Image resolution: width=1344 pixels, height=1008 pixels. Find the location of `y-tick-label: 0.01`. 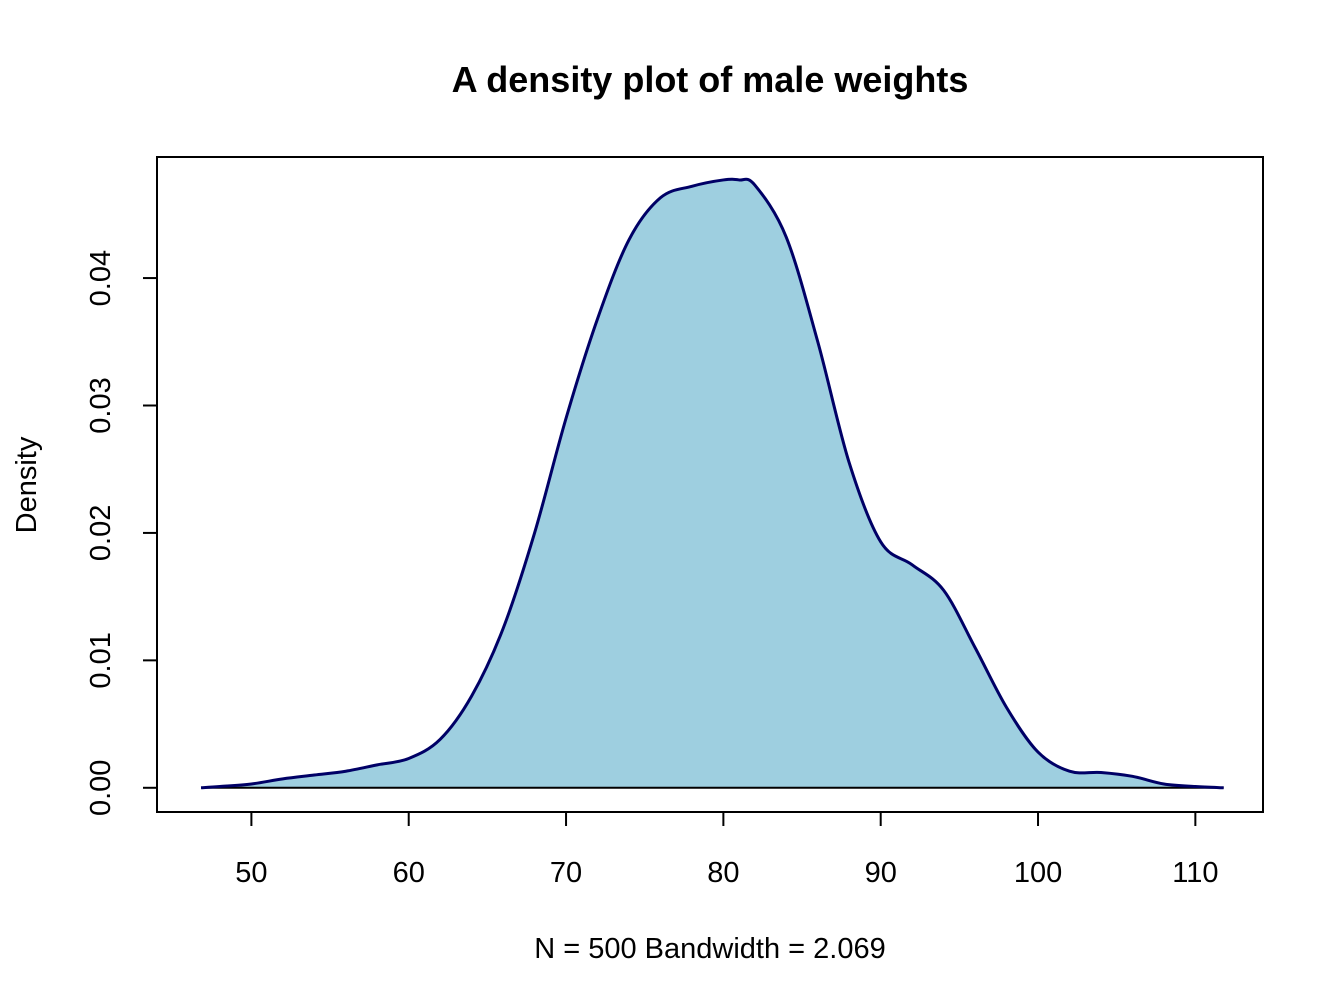

y-tick-label: 0.01 is located at coordinates (101, 660).